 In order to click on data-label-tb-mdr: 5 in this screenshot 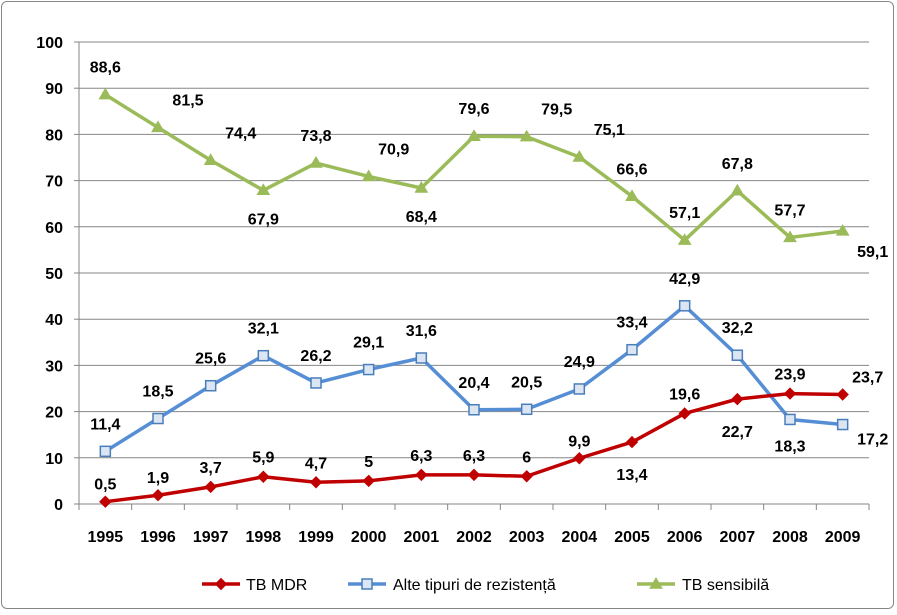, I will do `click(368, 462)`.